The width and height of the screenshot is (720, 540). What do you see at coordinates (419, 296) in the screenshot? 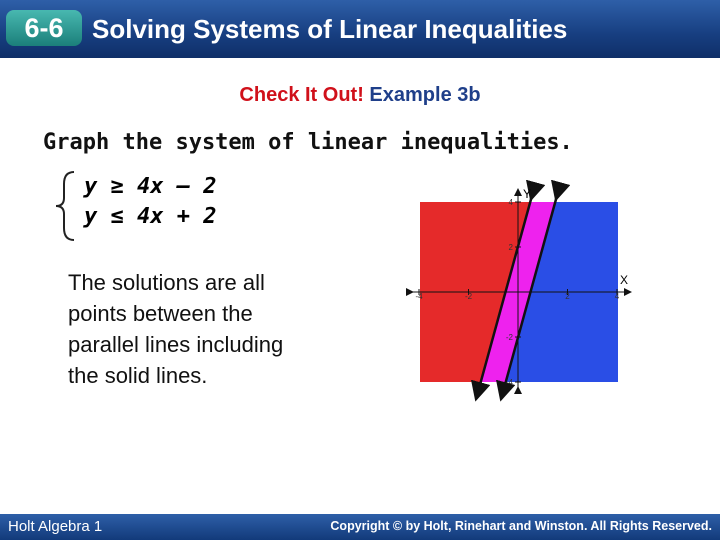
I see `x-tick-label: -4` at bounding box center [419, 296].